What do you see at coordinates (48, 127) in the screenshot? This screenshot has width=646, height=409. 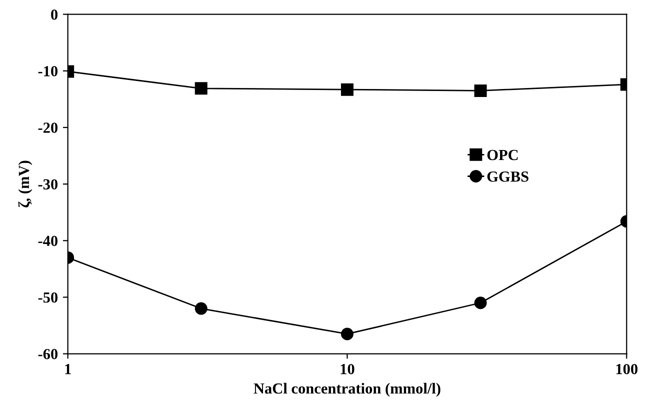 I see `y-tick-label: -20` at bounding box center [48, 127].